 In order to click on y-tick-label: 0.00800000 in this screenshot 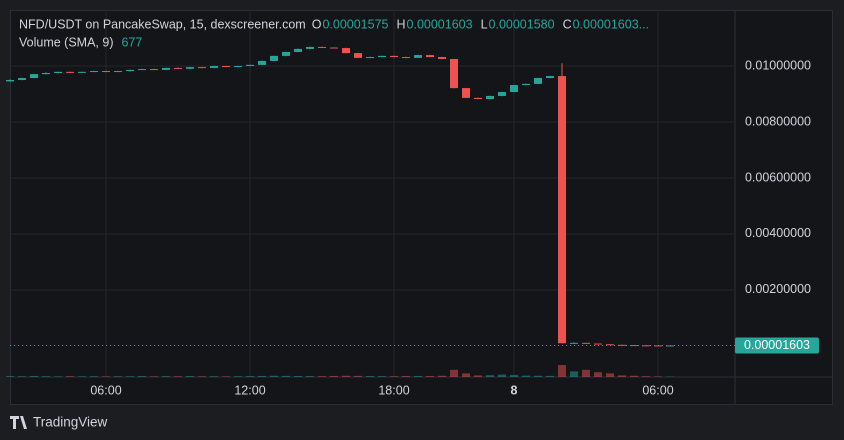, I will do `click(778, 121)`.